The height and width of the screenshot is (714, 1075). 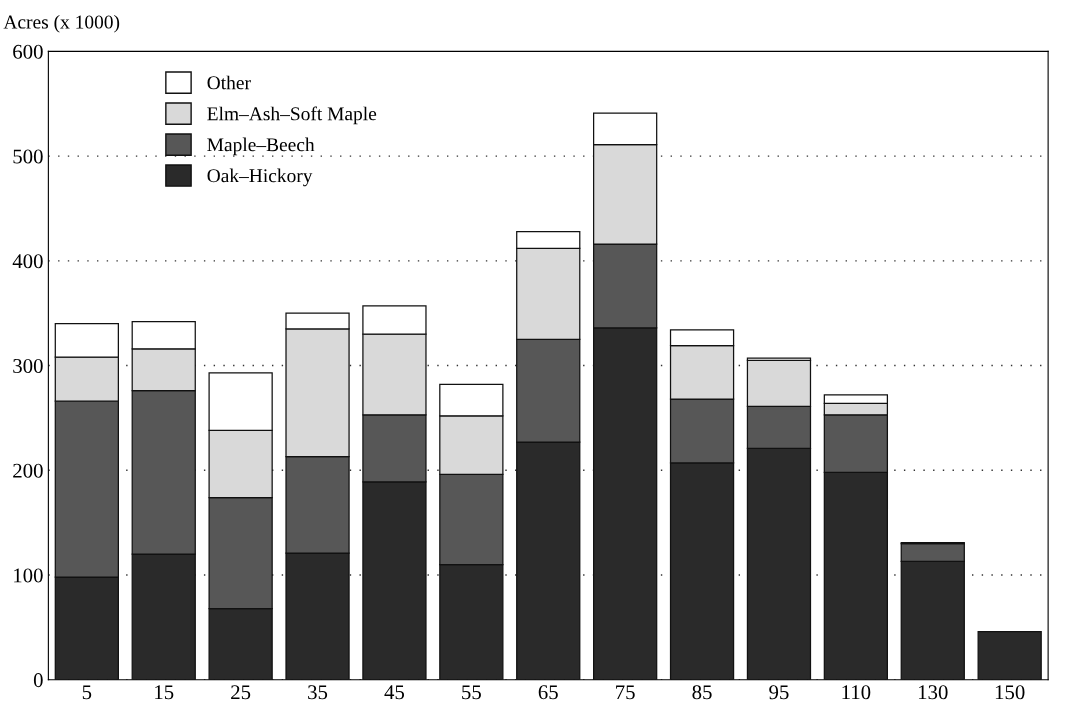 I want to click on x-tick-label: 65, so click(x=548, y=692).